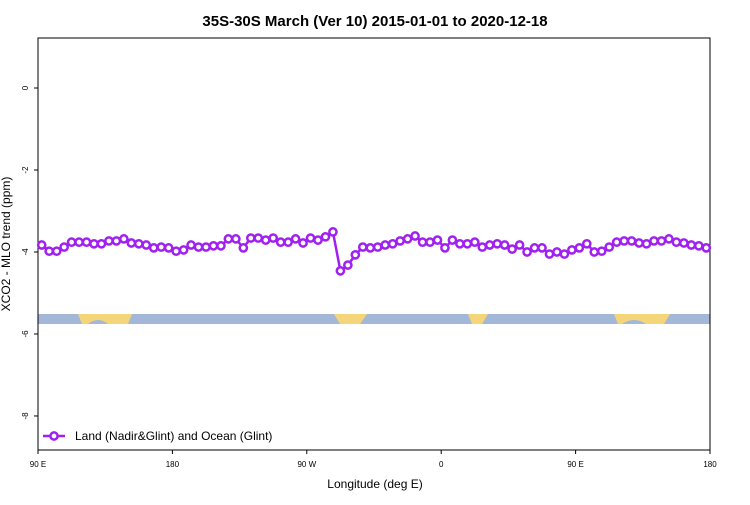  I want to click on legend-swatch-point, so click(54, 436).